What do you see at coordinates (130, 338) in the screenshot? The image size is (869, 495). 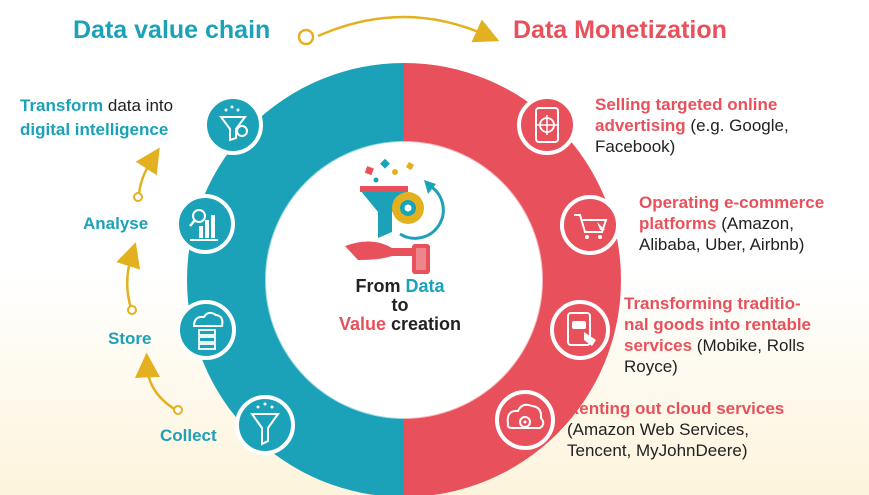 I see `chain-label-store: Store` at bounding box center [130, 338].